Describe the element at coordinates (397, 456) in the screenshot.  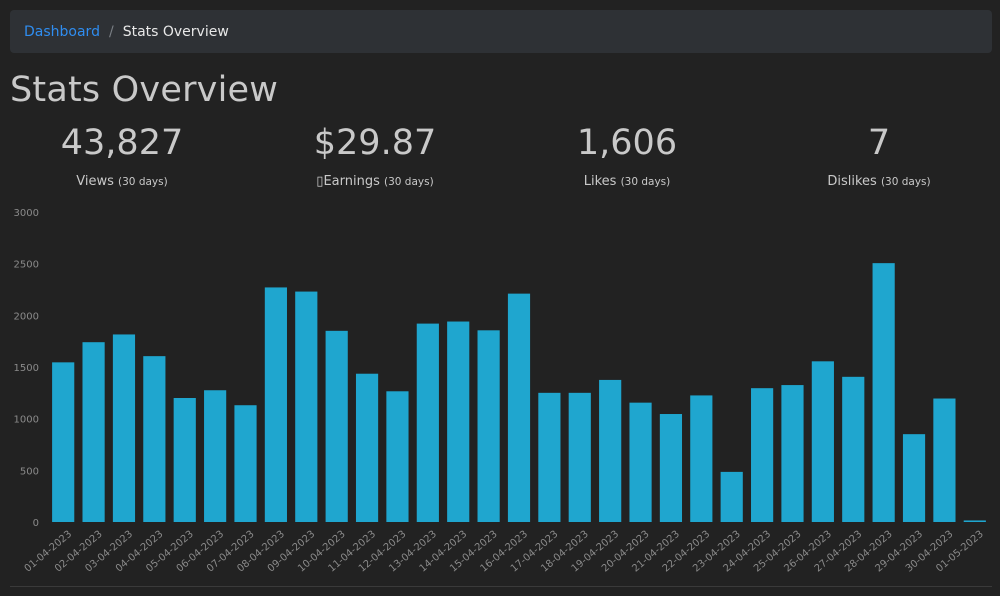
I see `bar-12-04-2023` at that location.